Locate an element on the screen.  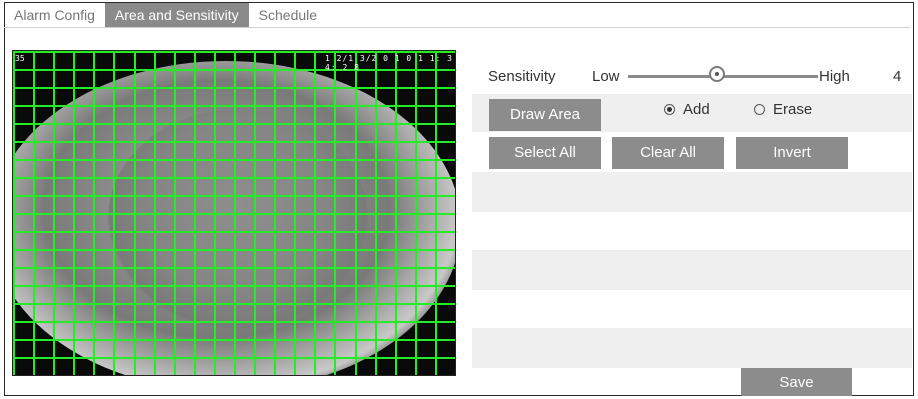
mode-add-radio: Add is located at coordinates (687, 109).